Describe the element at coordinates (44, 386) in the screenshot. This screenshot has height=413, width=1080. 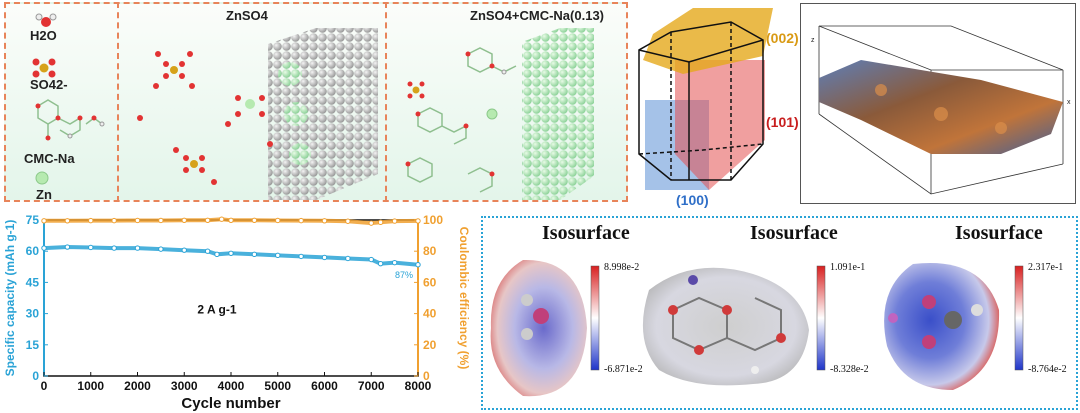
I see `x-tick-label: 0` at that location.